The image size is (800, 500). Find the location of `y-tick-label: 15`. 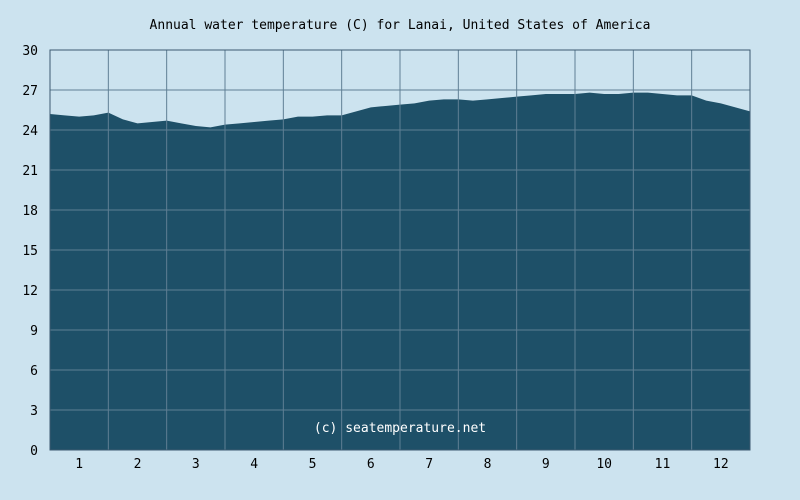

y-tick-label: 15 is located at coordinates (30, 251).